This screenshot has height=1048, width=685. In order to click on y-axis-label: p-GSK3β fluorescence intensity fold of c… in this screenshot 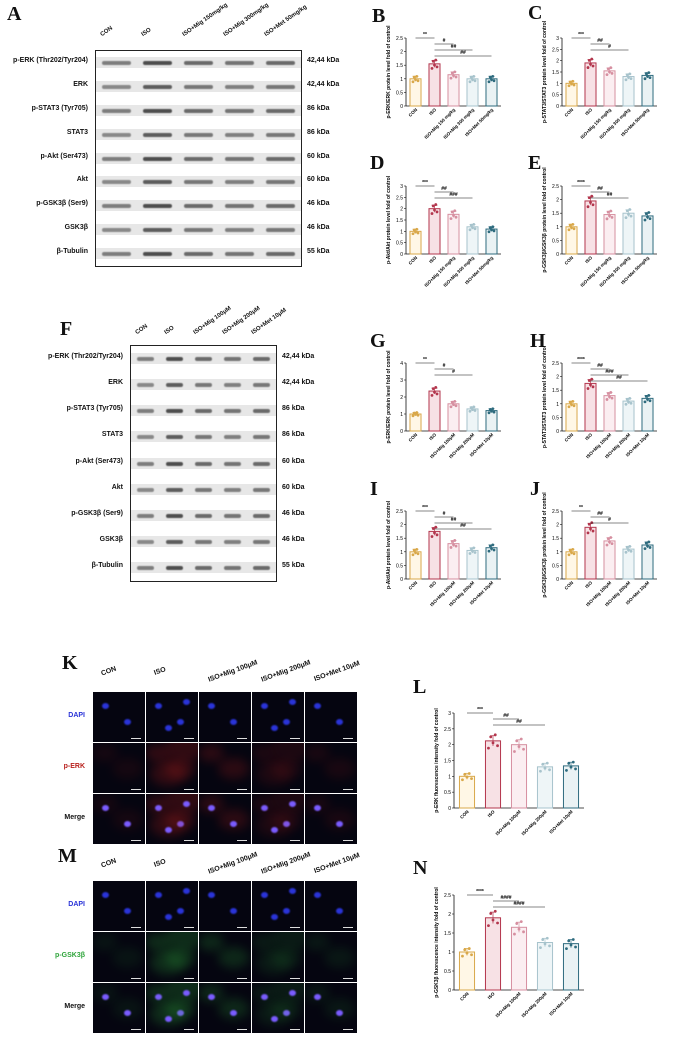, I will do `click(437, 942)`.